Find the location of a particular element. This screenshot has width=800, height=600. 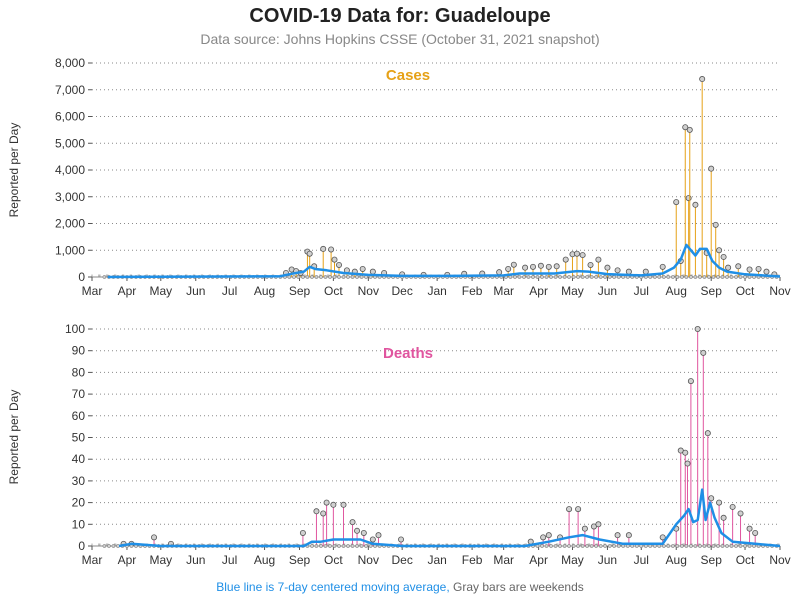

y-tick-label: 10 is located at coordinates (79, 524).